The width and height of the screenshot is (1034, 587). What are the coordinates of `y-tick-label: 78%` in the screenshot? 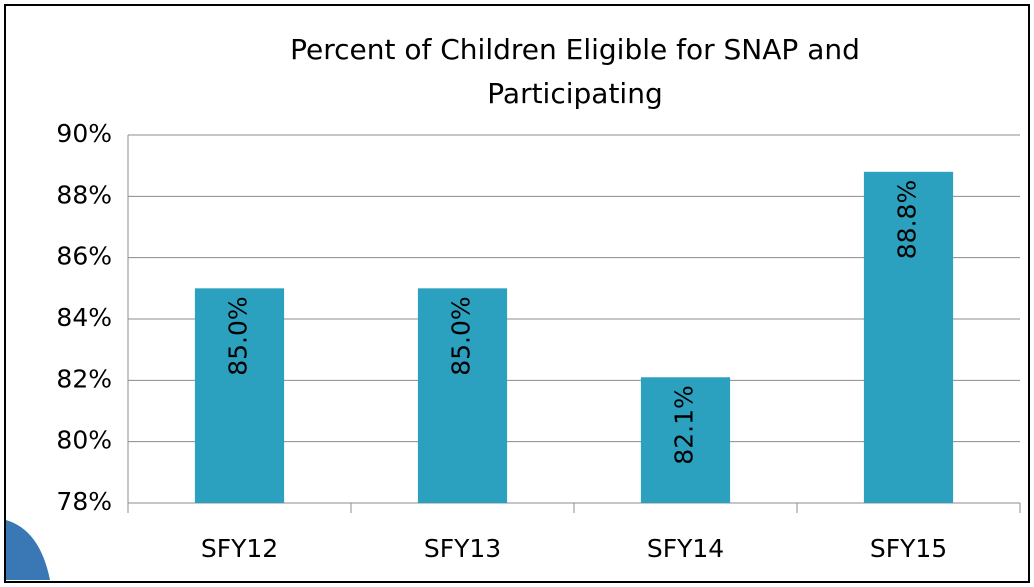 It's located at (84, 501).